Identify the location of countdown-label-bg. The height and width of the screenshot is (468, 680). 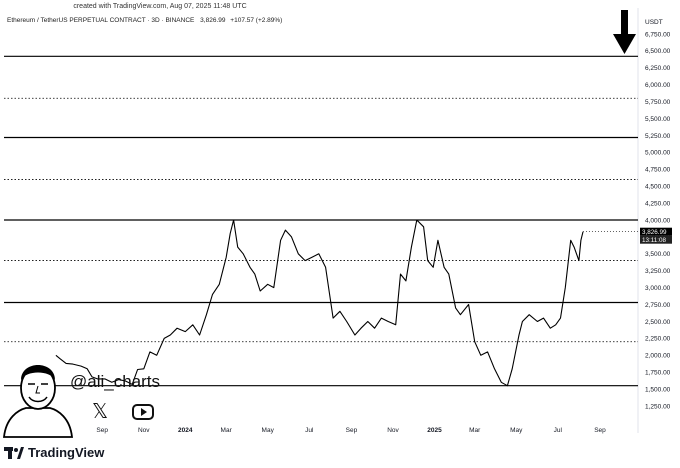
(656, 239).